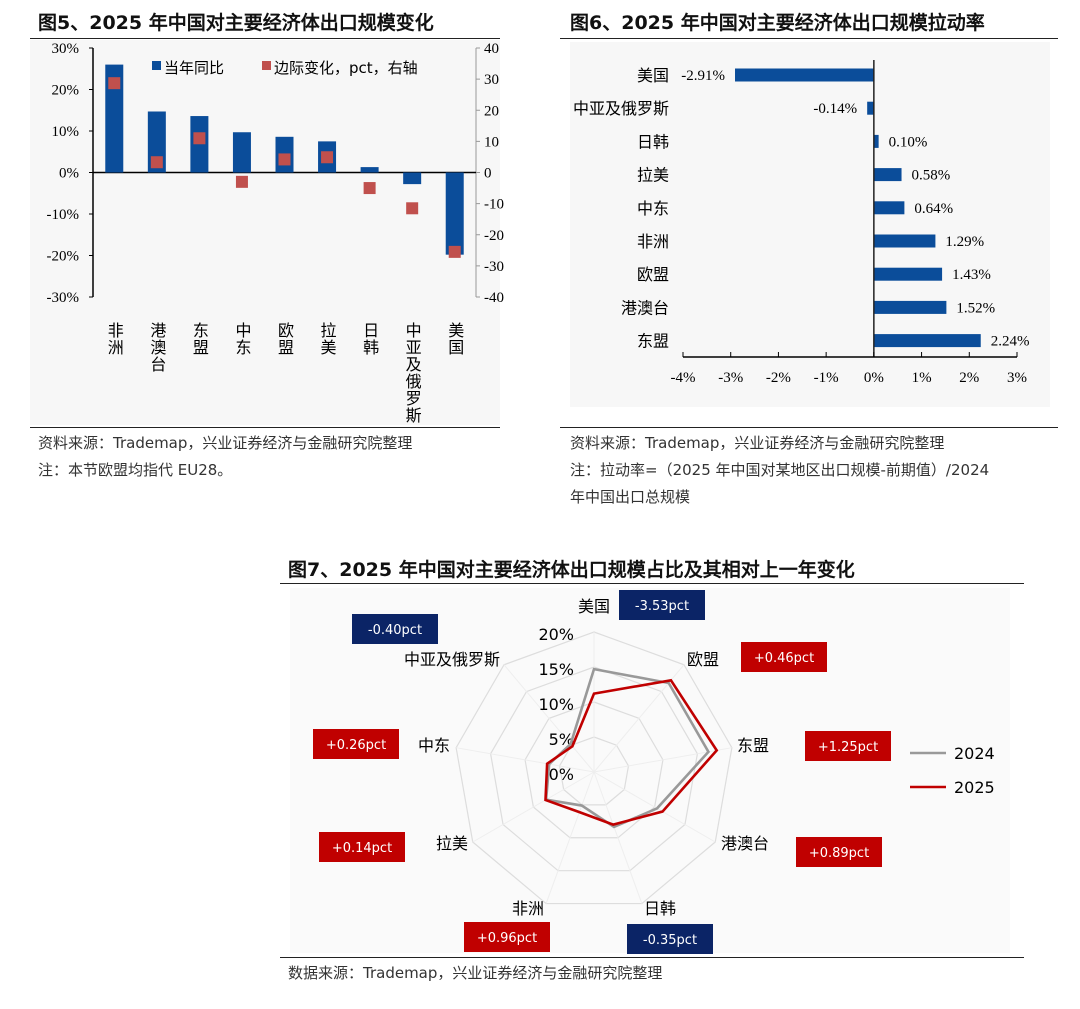  Describe the element at coordinates (452, 843) in the screenshot. I see `fig7-axis-label: 拉美` at that location.